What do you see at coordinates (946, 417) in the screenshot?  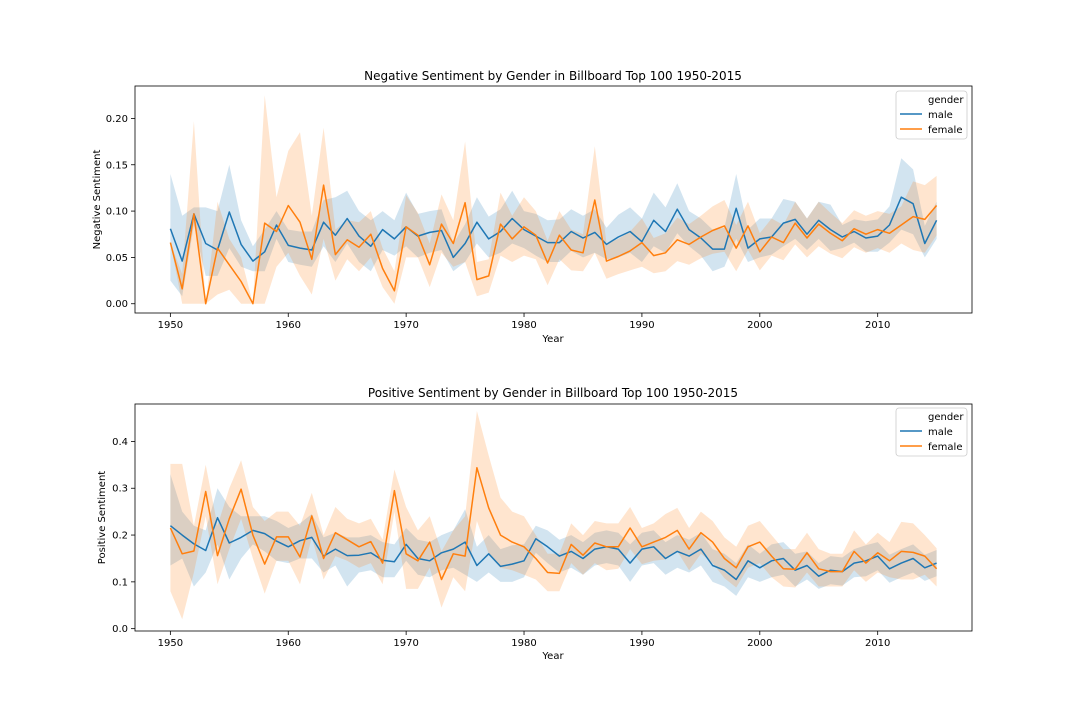 I see `positive-legend-title: gender` at bounding box center [946, 417].